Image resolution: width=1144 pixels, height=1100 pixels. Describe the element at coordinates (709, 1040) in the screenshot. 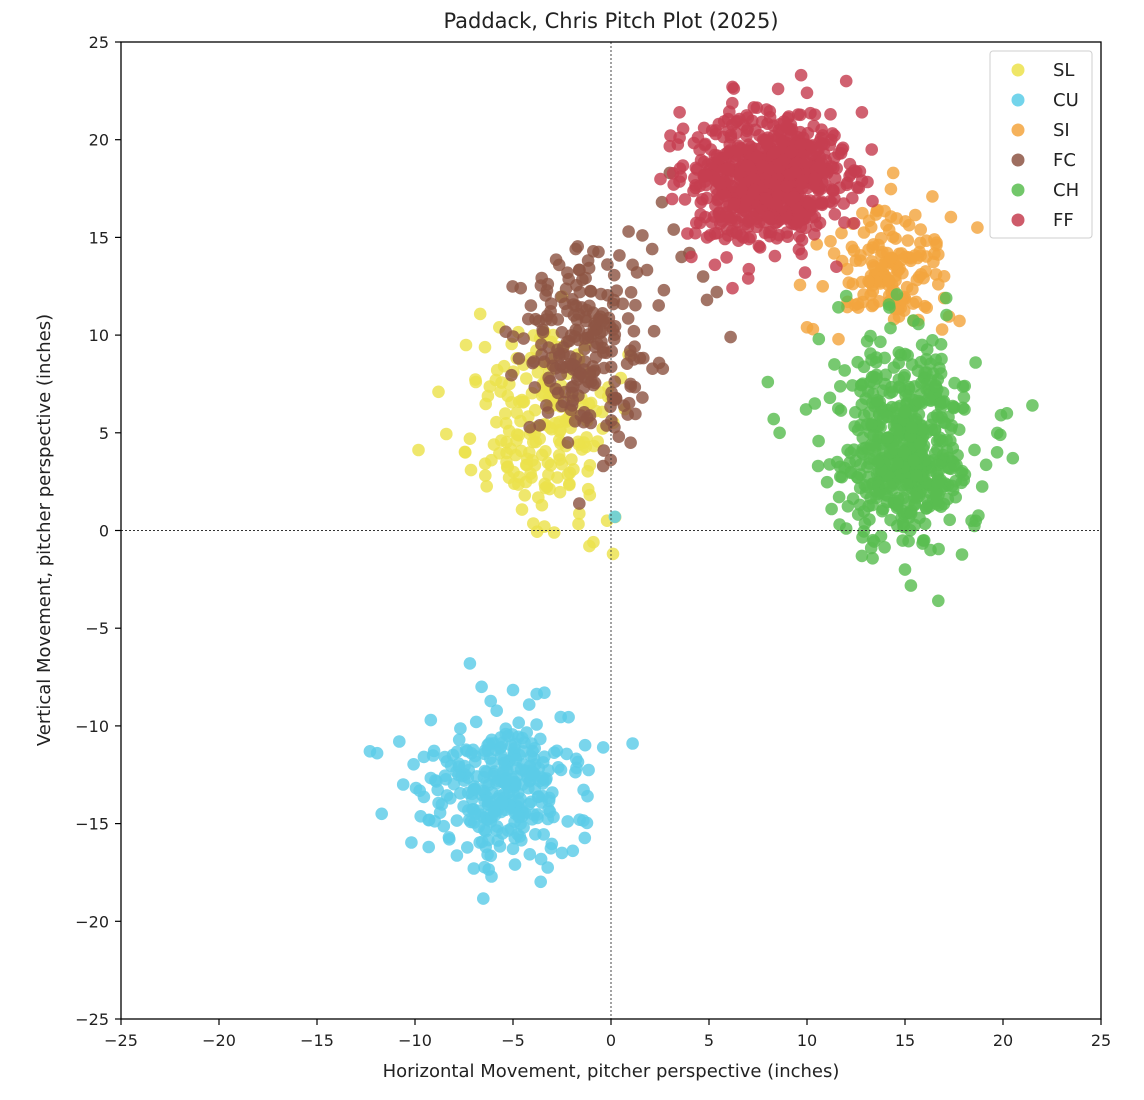

I see `x-tick-label: 5` at that location.